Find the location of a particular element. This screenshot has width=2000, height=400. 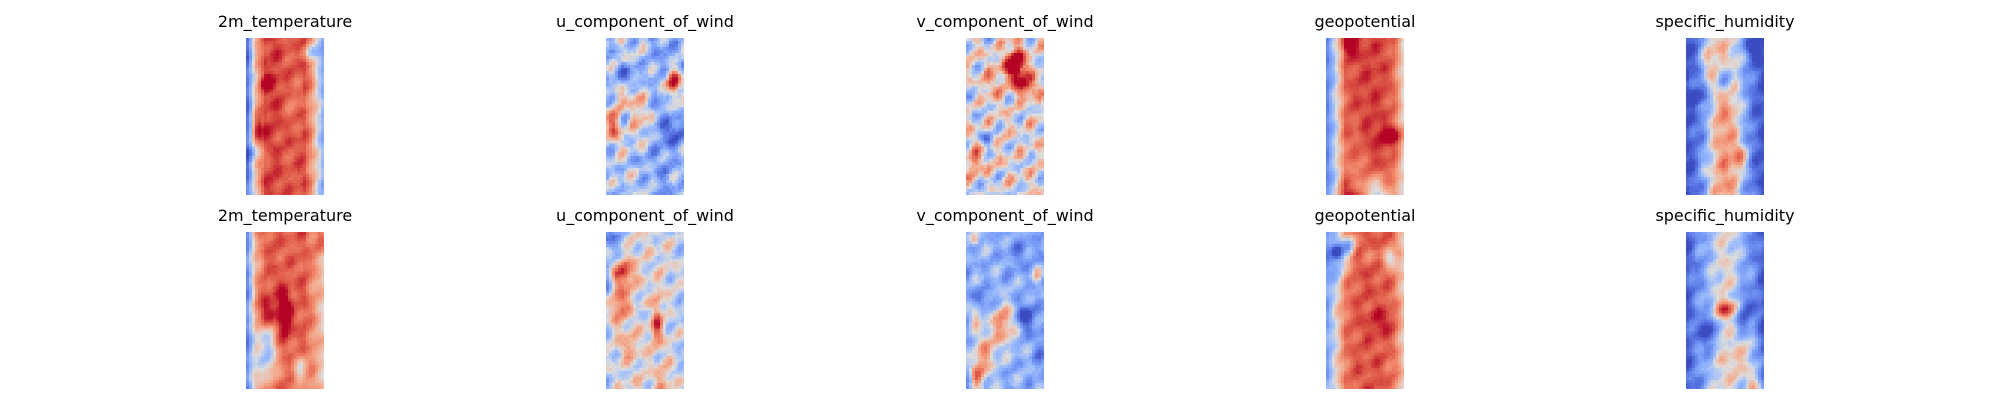

panel-title-u-component-of-wind-row1: u_component_of_wind is located at coordinates (645, 21).